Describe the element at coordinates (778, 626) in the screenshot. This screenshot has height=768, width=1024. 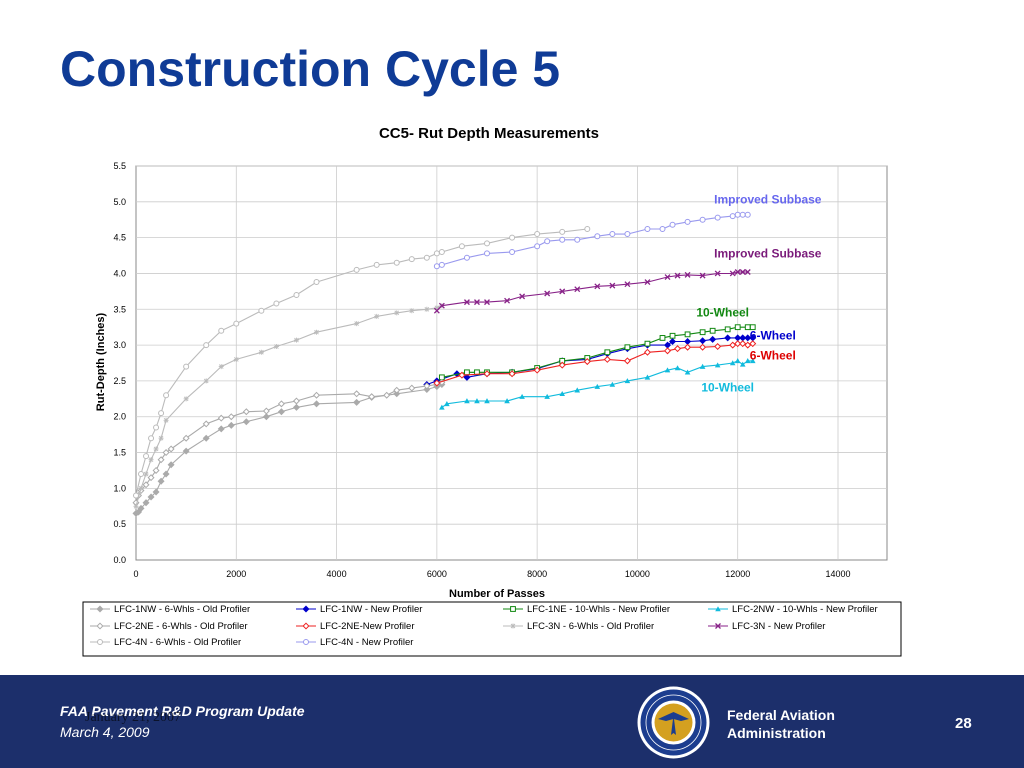
I see `legend-label: LFC-3N - New Profiler` at that location.